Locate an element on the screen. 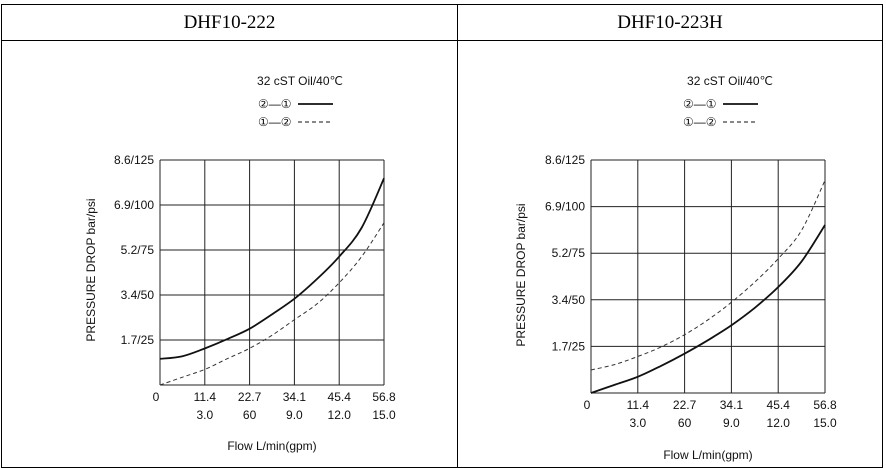 The height and width of the screenshot is (468, 886). header-cell-right: DHF10-223H is located at coordinates (670, 23).